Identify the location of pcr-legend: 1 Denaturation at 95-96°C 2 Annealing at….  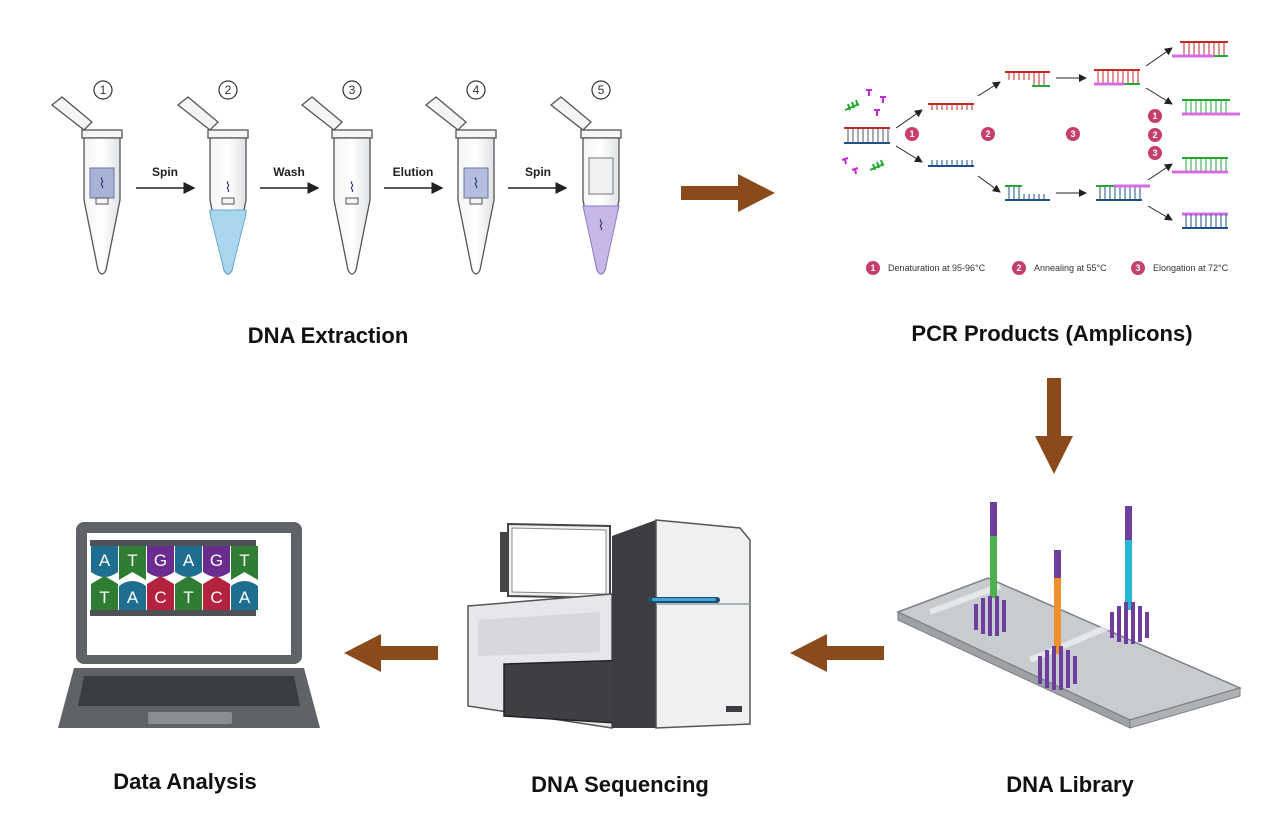
(1047, 268).